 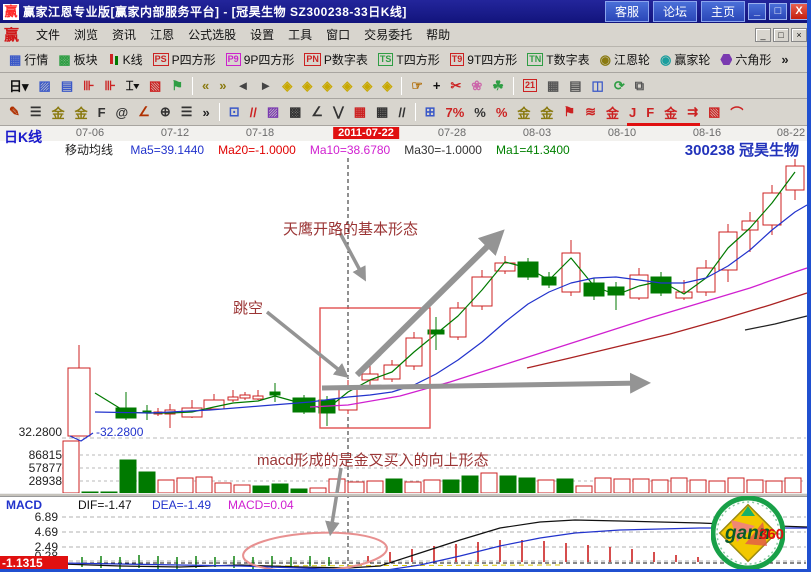 I want to click on toolbar-button-period-day: 日▾, so click(x=19, y=85).